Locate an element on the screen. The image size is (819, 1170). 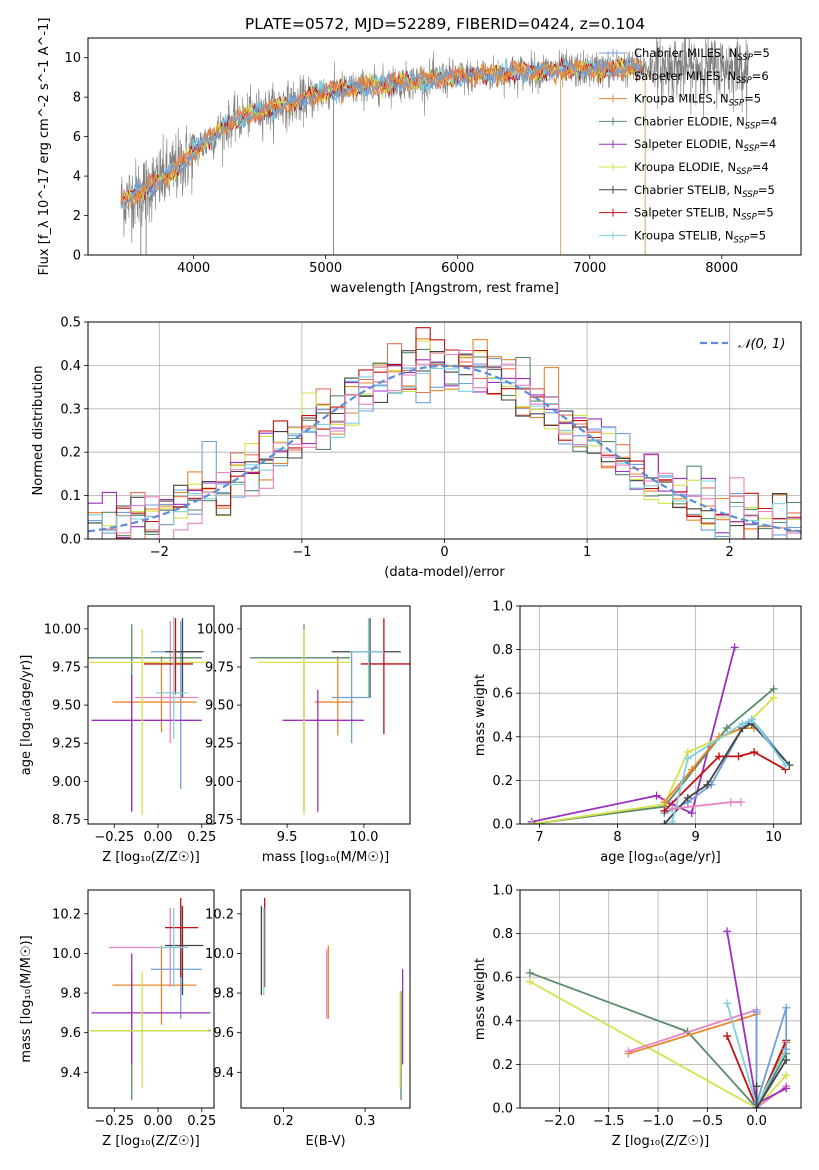
legend-tail: =6 is located at coordinates (760, 76).